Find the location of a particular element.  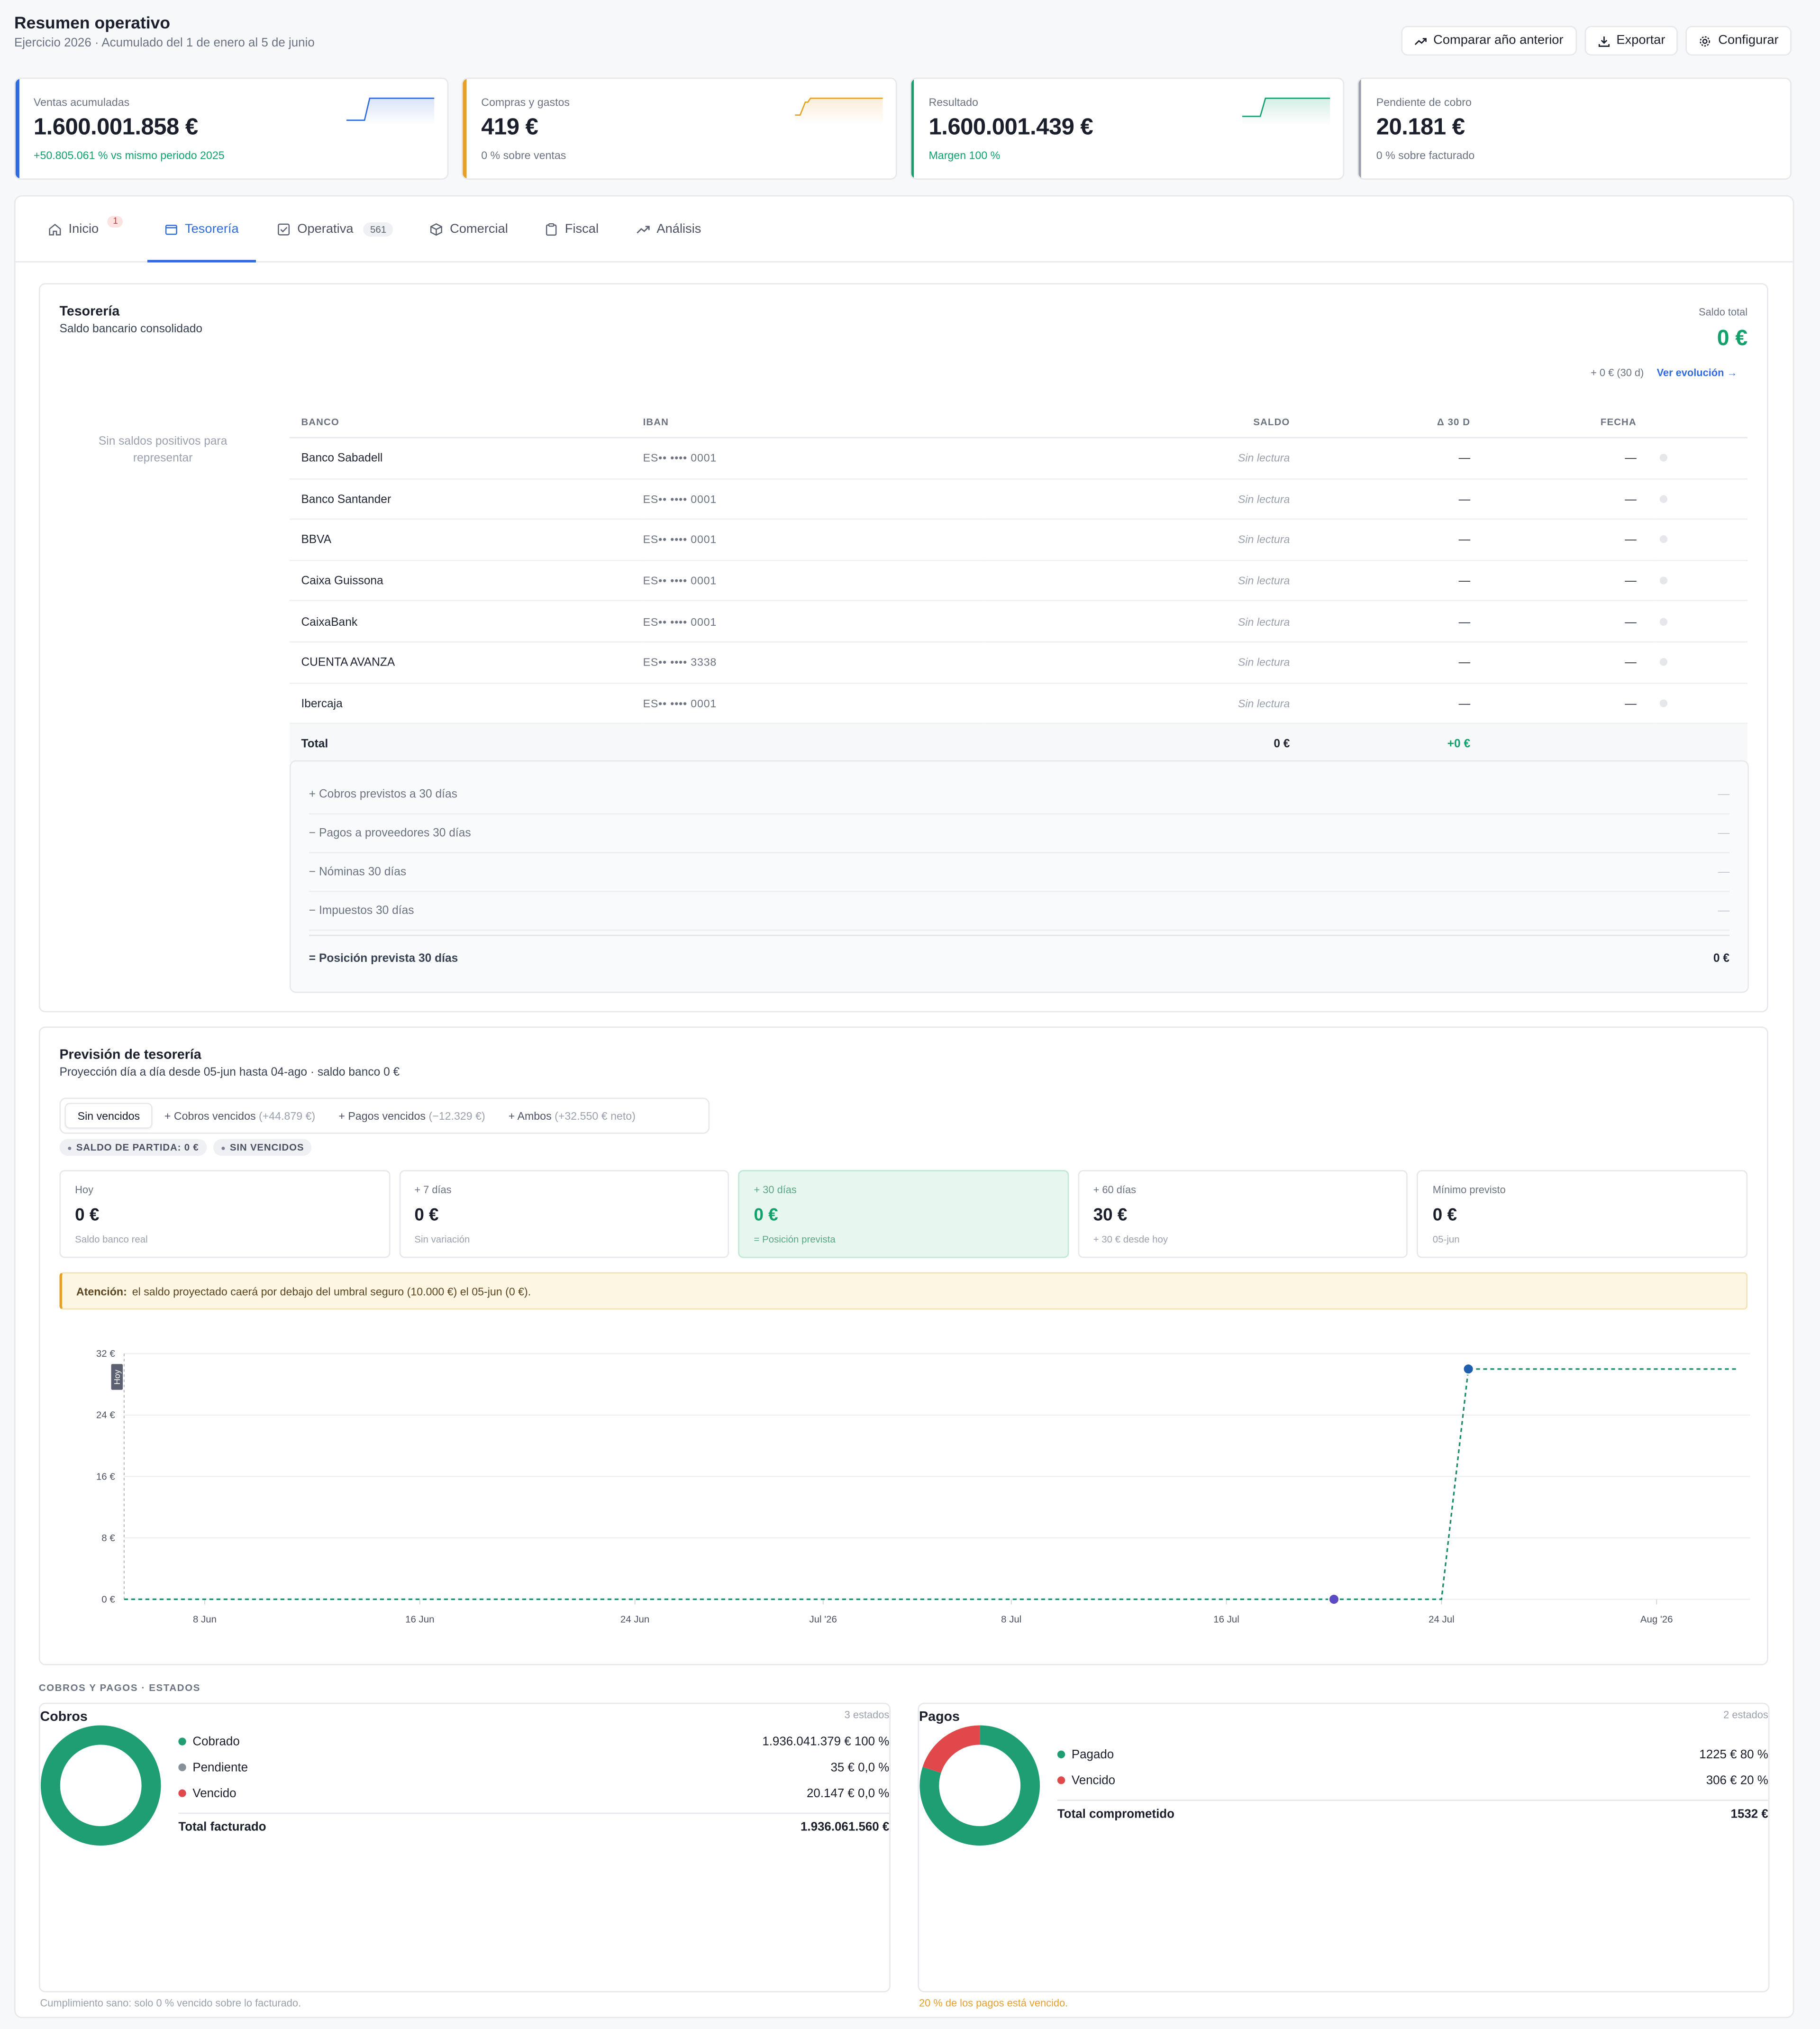

y-tick-label: 8 € is located at coordinates (108, 1538).